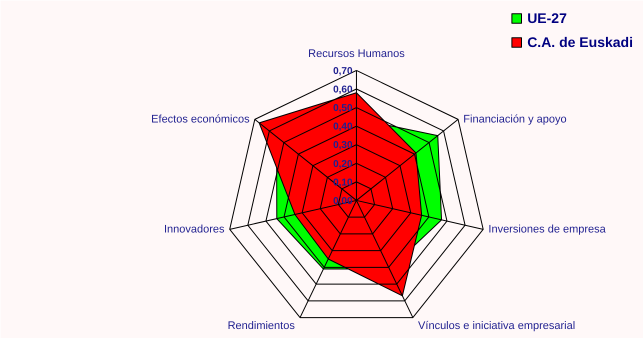 Image resolution: width=643 pixels, height=338 pixels. I want to click on spoke-label: Vínculos e iniciativa empresarial, so click(497, 326).